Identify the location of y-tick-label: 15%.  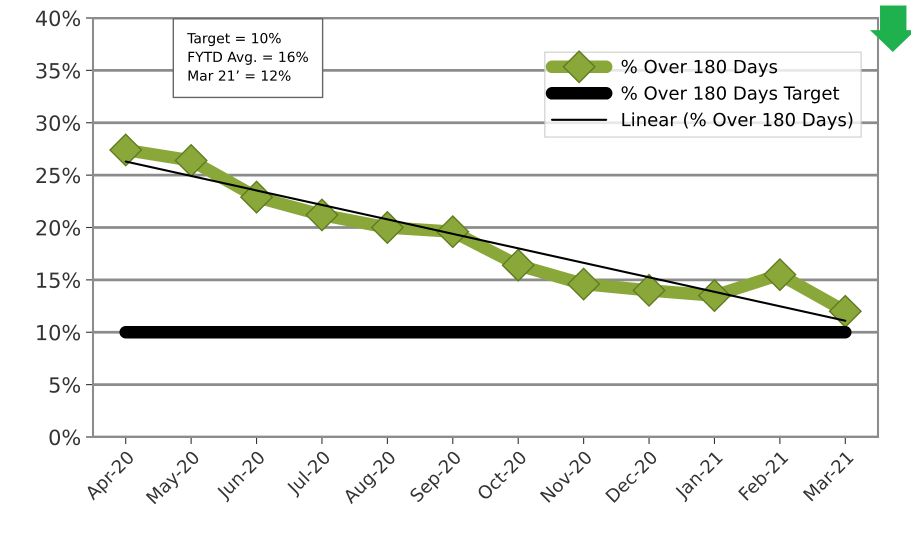
(58, 280).